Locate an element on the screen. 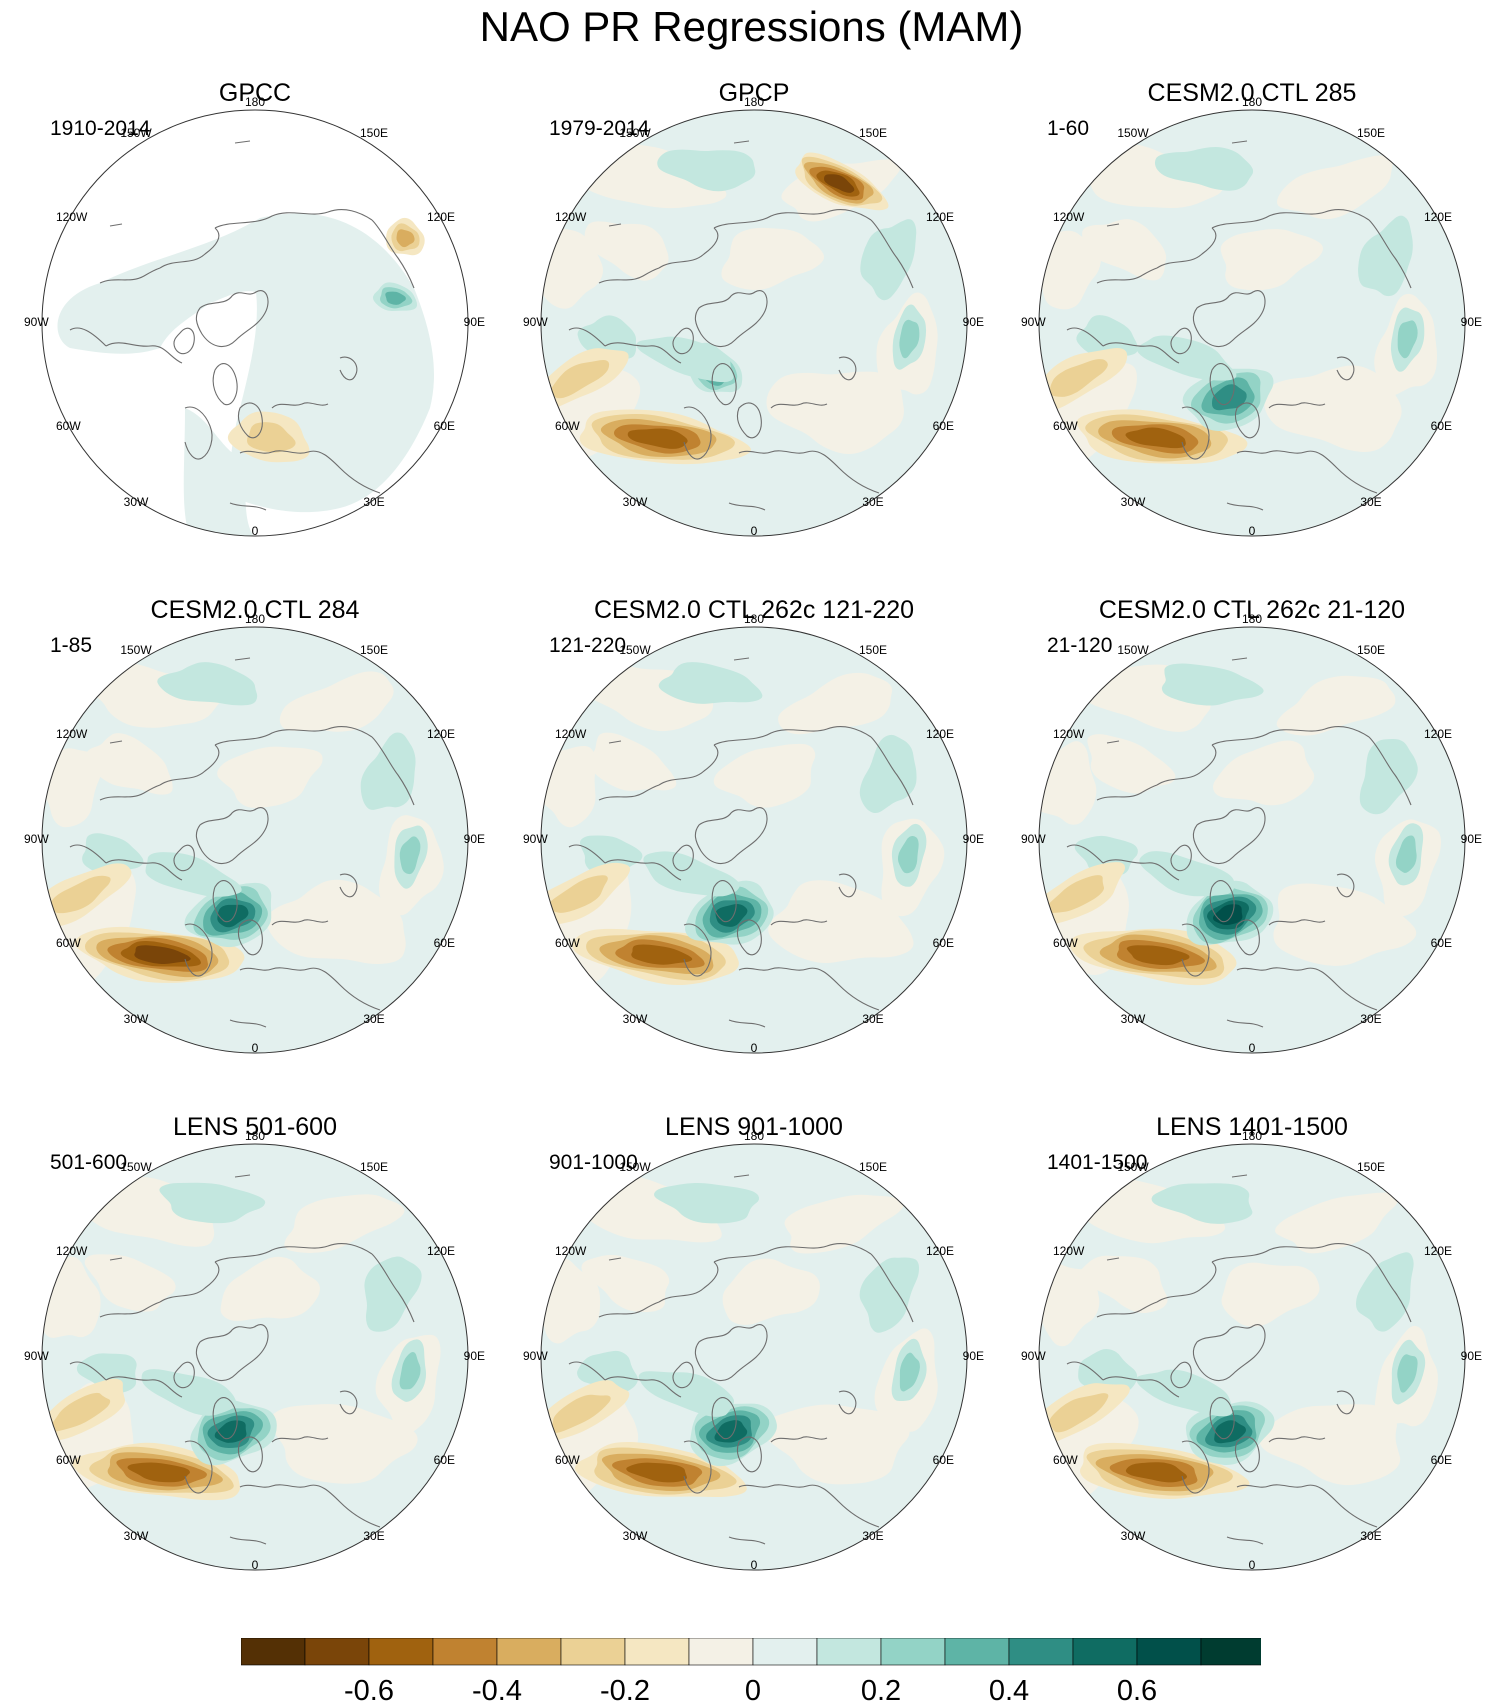 The width and height of the screenshot is (1503, 1705). longitude-label: 150W is located at coordinates (136, 1167).